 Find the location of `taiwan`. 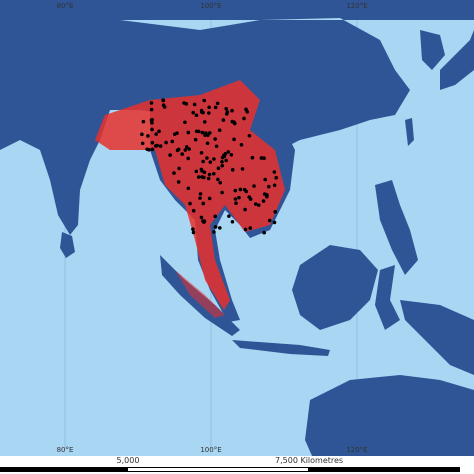

taiwan is located at coordinates (409, 132).